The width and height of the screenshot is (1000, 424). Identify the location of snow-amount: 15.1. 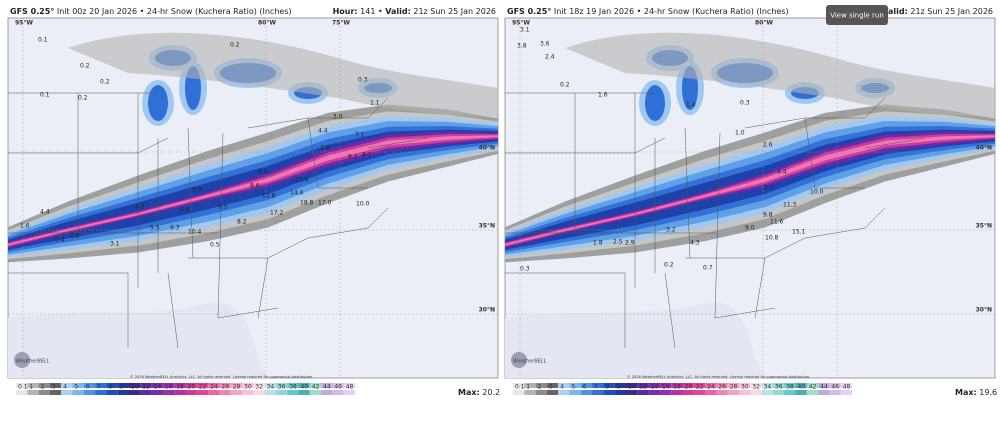
(799, 232).